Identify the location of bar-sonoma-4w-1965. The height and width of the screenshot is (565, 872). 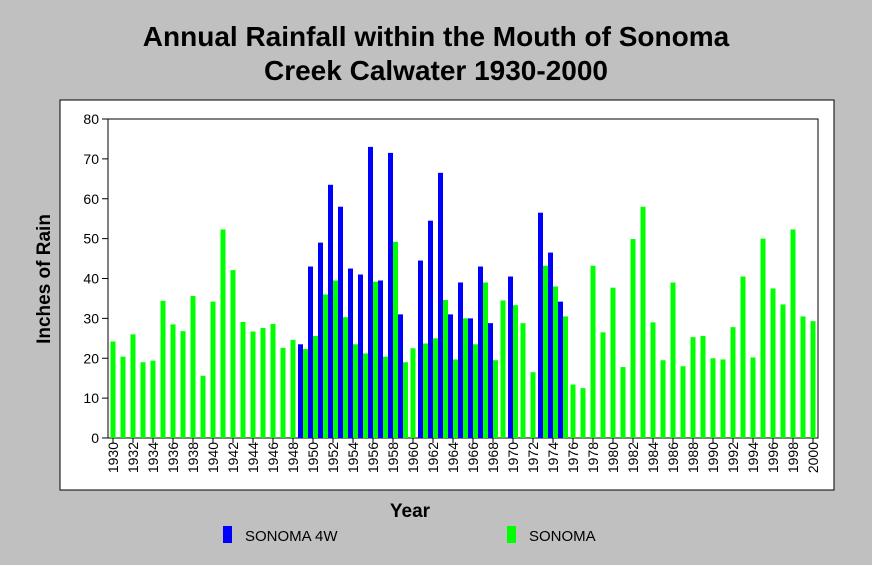
(460, 360).